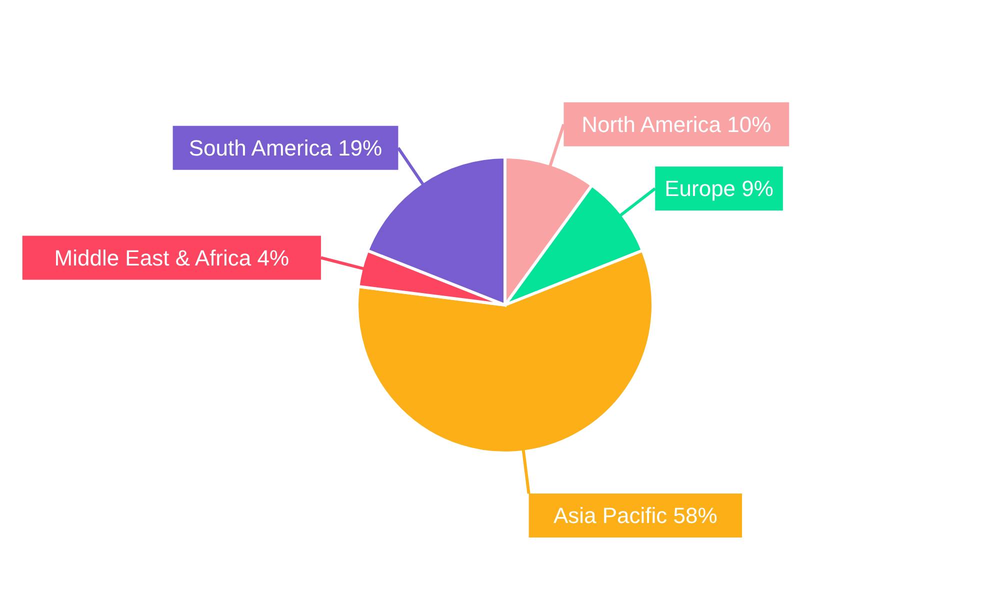 This screenshot has width=1000, height=600. What do you see at coordinates (635, 515) in the screenshot?
I see `slice-label: Asia Pacific 58%` at bounding box center [635, 515].